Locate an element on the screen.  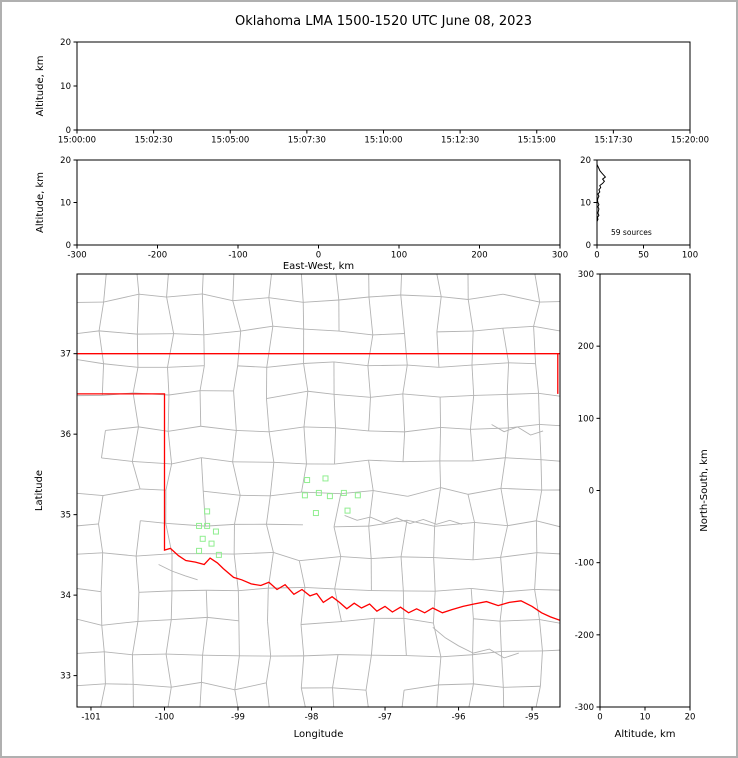
x-tick-label: -95 is located at coordinates (532, 718).